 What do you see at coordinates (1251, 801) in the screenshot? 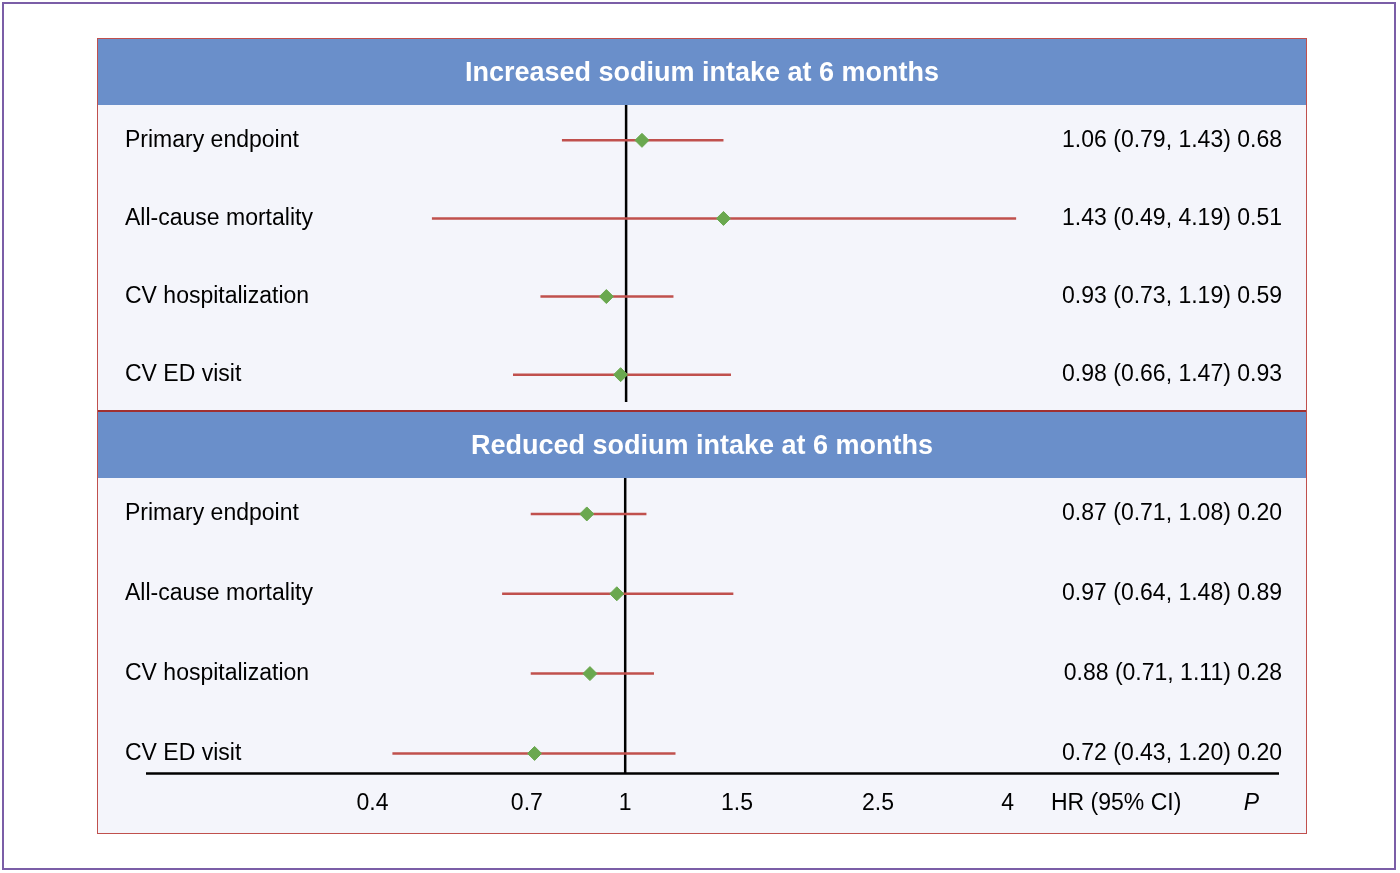
I see `text: P` at bounding box center [1251, 801].